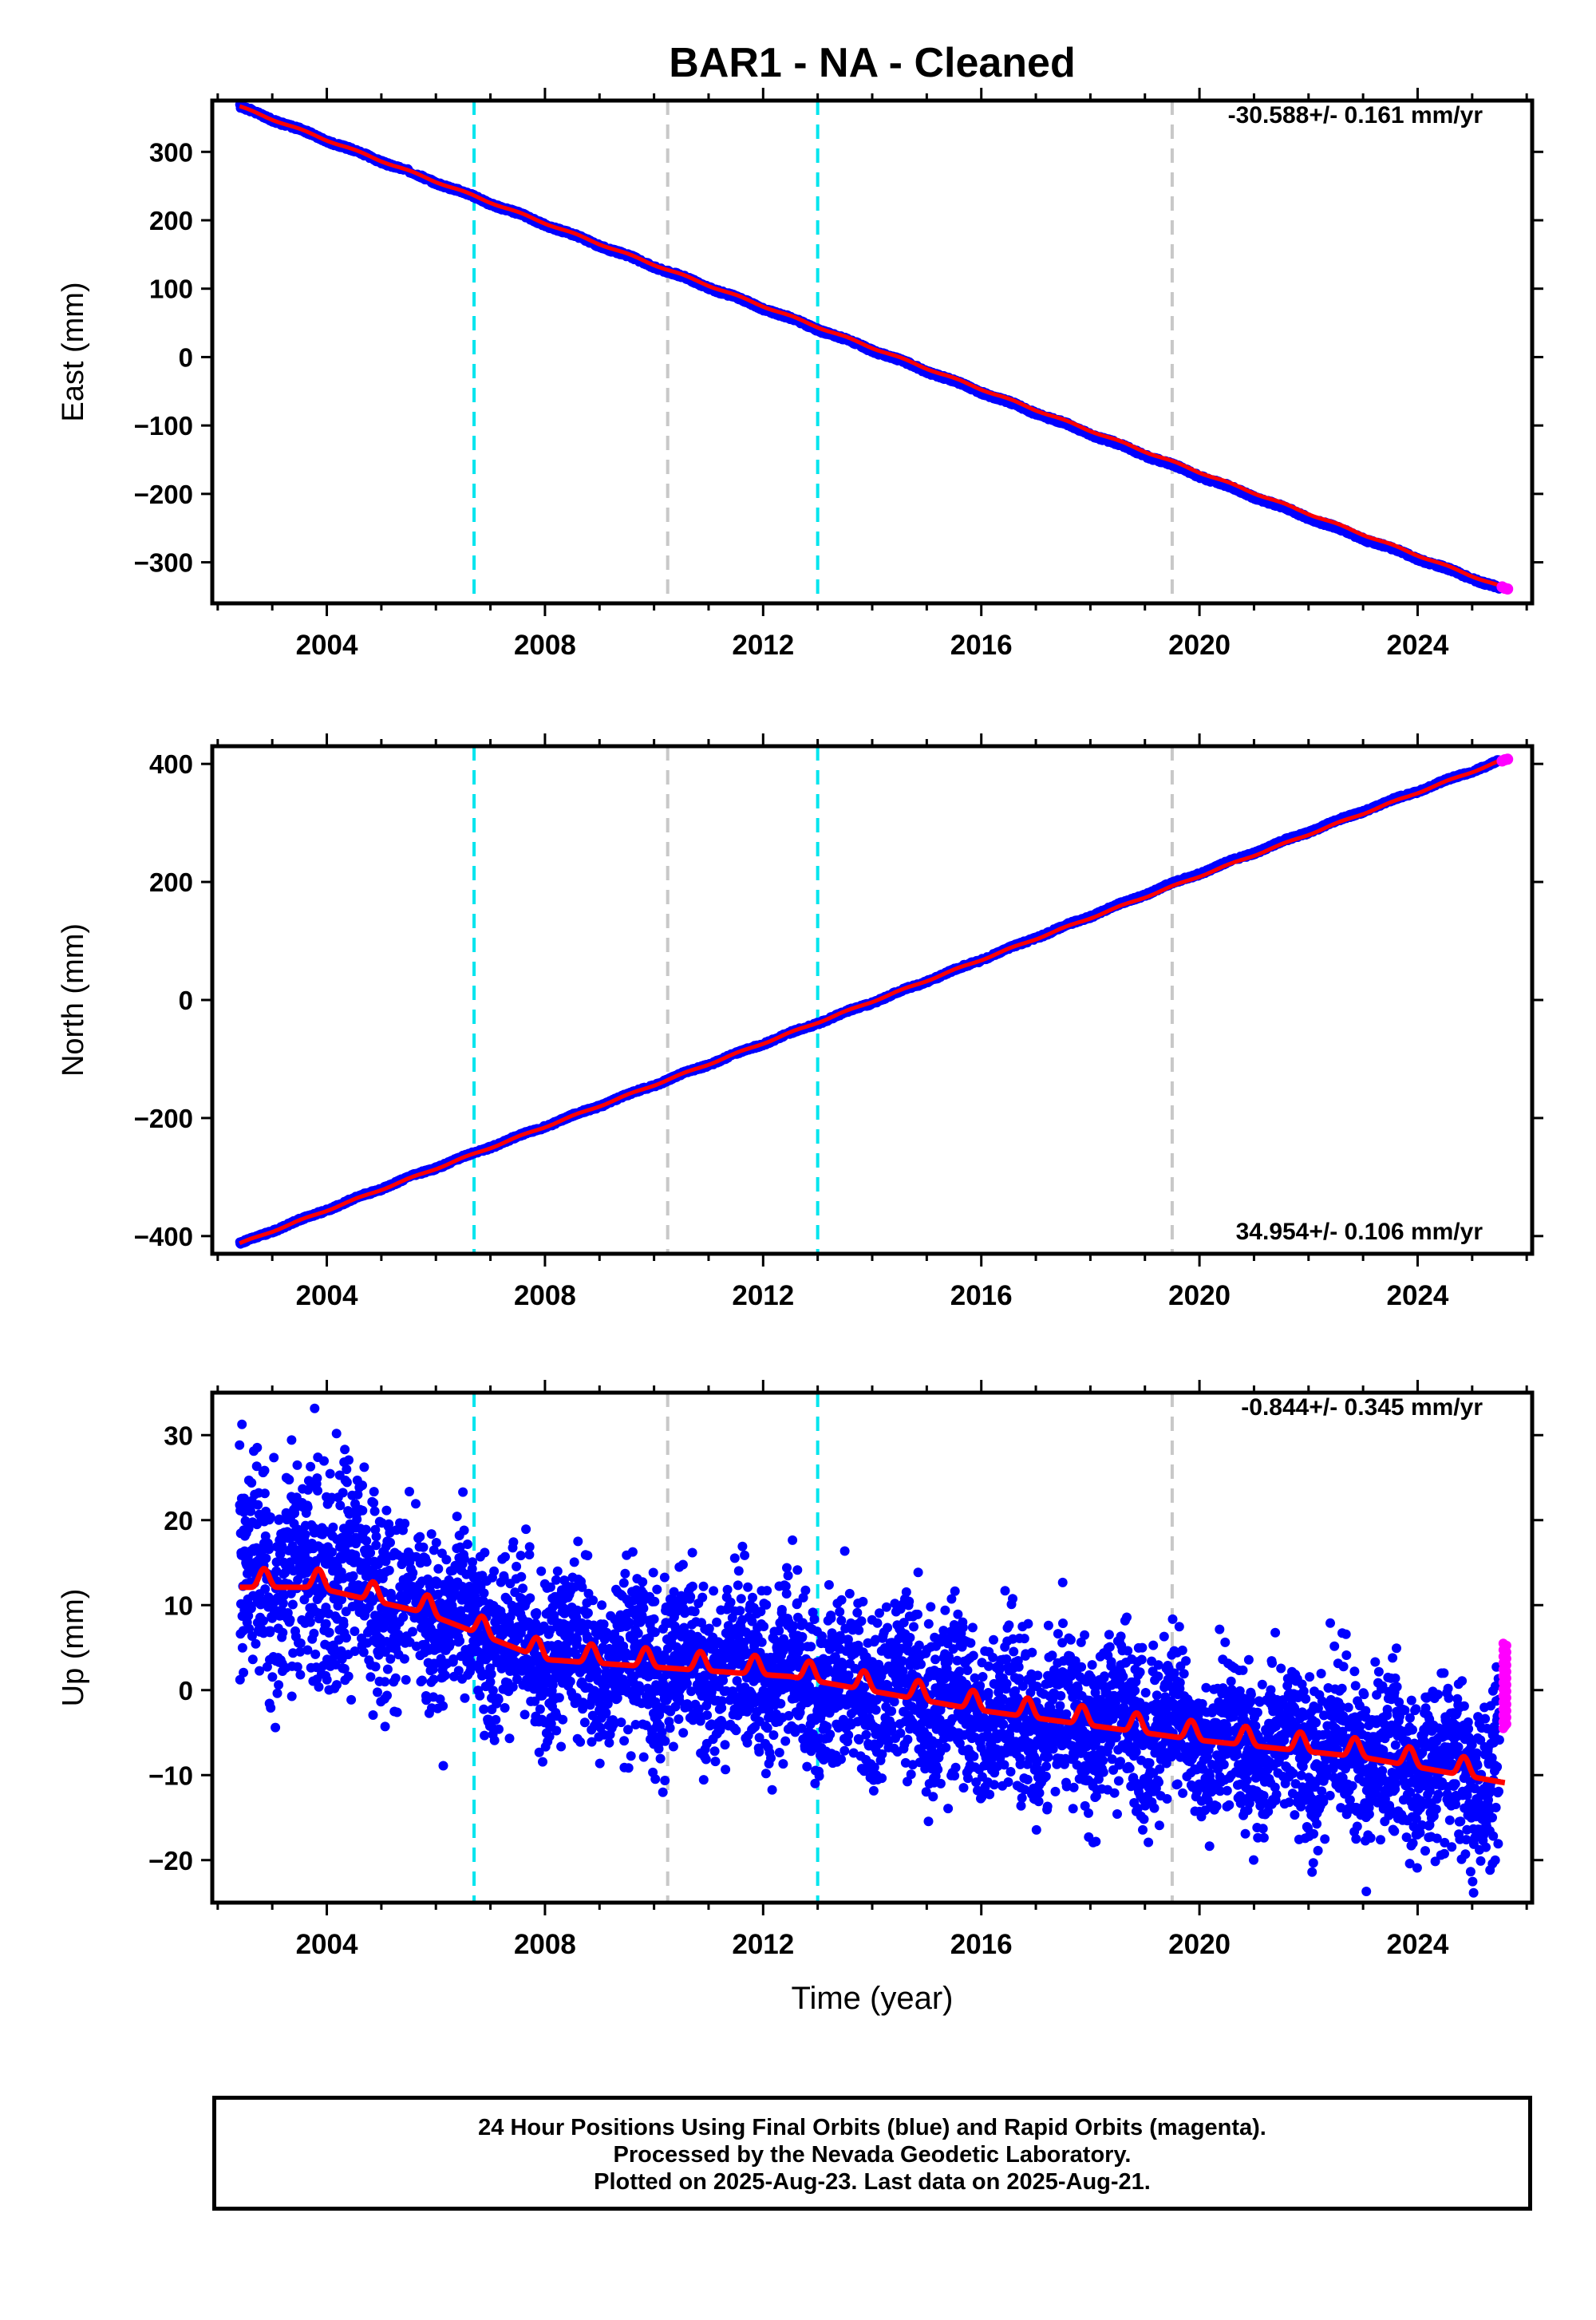  I want to click on x-tick-label: 2008, so click(545, 645).